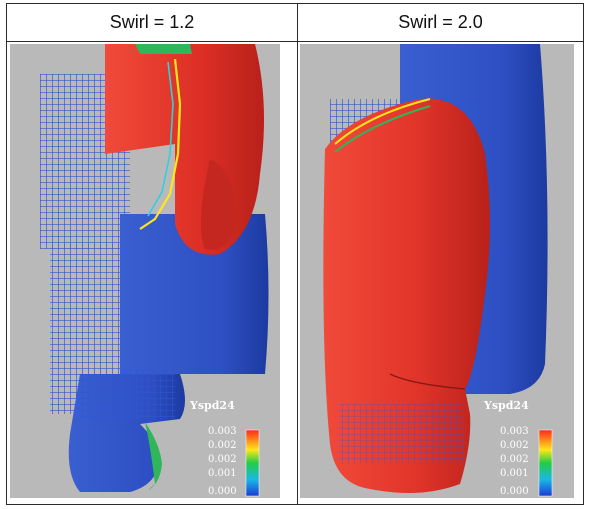  I want to click on header-swirl-1-2: Swirl = 1.2, so click(152, 23).